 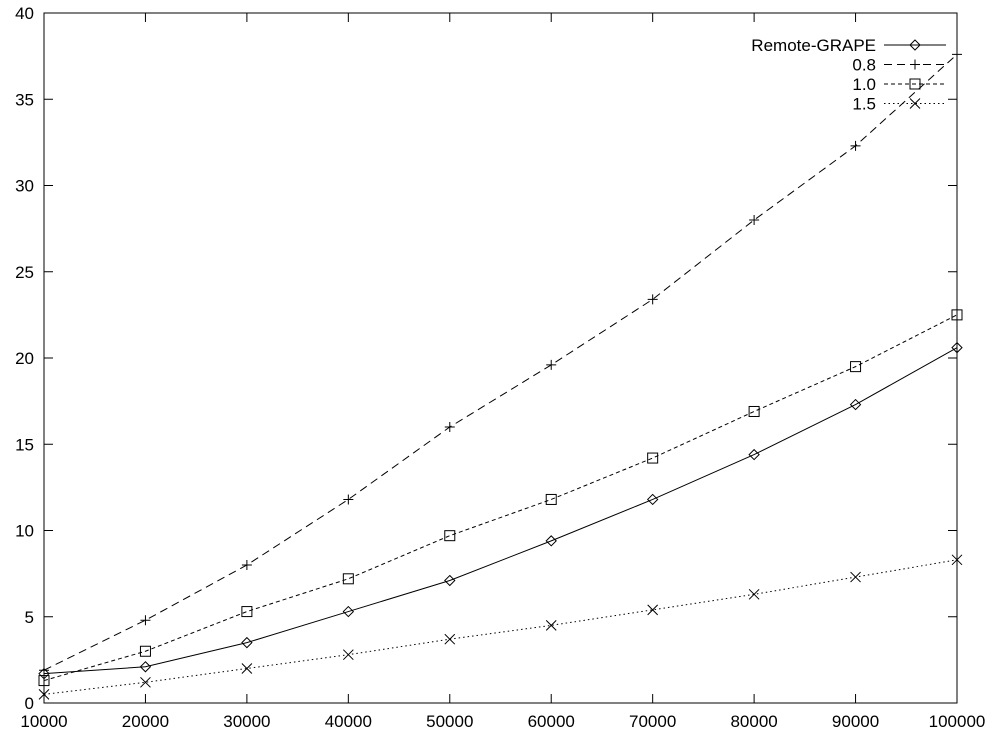 I want to click on y-tick-label: 30, so click(x=24, y=186).